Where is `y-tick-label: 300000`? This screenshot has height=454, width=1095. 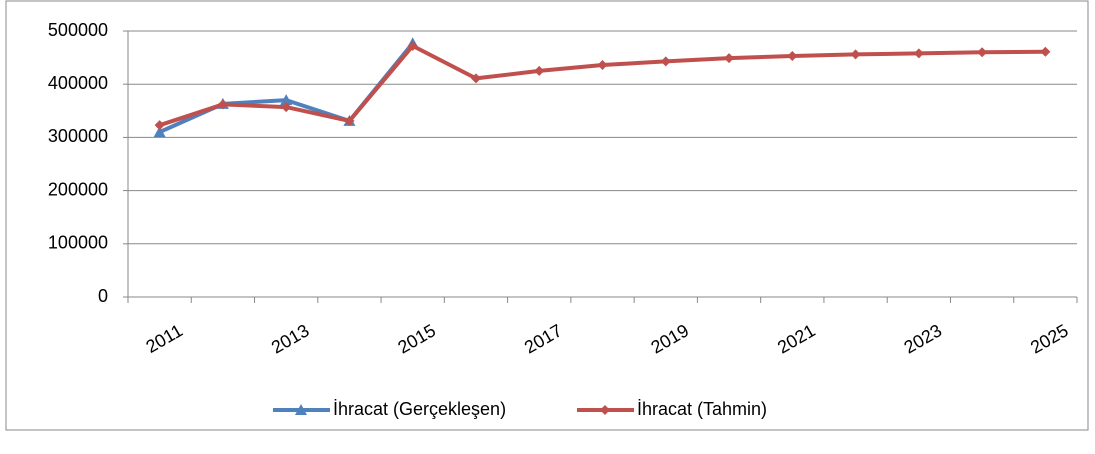
y-tick-label: 300000 is located at coordinates (78, 136).